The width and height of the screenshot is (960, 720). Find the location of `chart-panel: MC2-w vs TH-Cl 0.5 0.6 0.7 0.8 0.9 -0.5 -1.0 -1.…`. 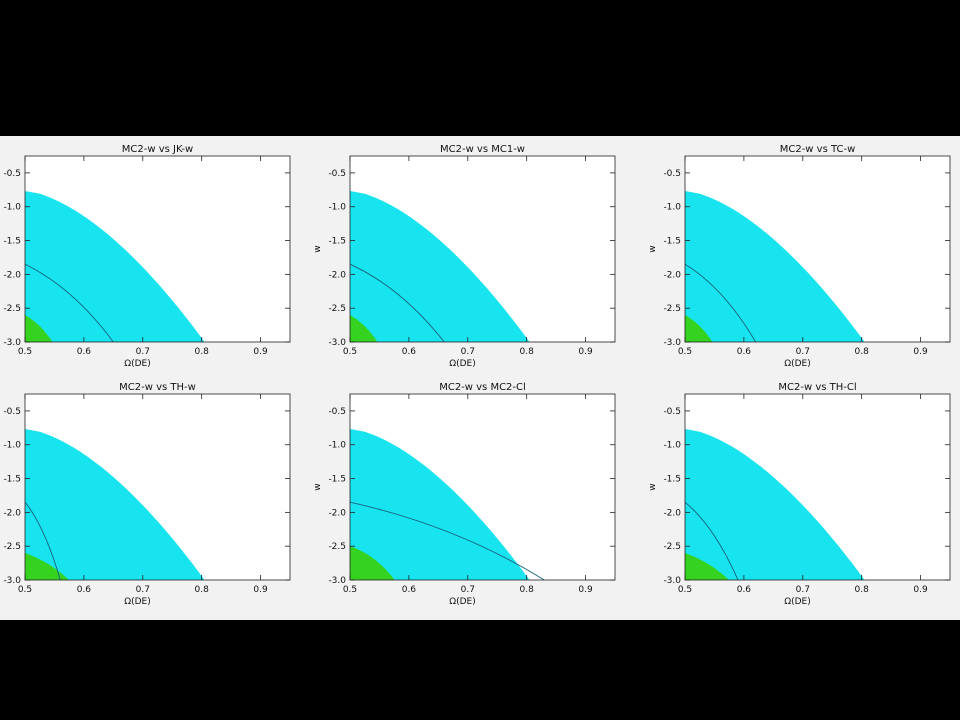

chart-panel: MC2-w vs TH-Cl 0.5 0.6 0.7 0.8 0.9 -0.5 -1.0 -1.… is located at coordinates (800, 500).